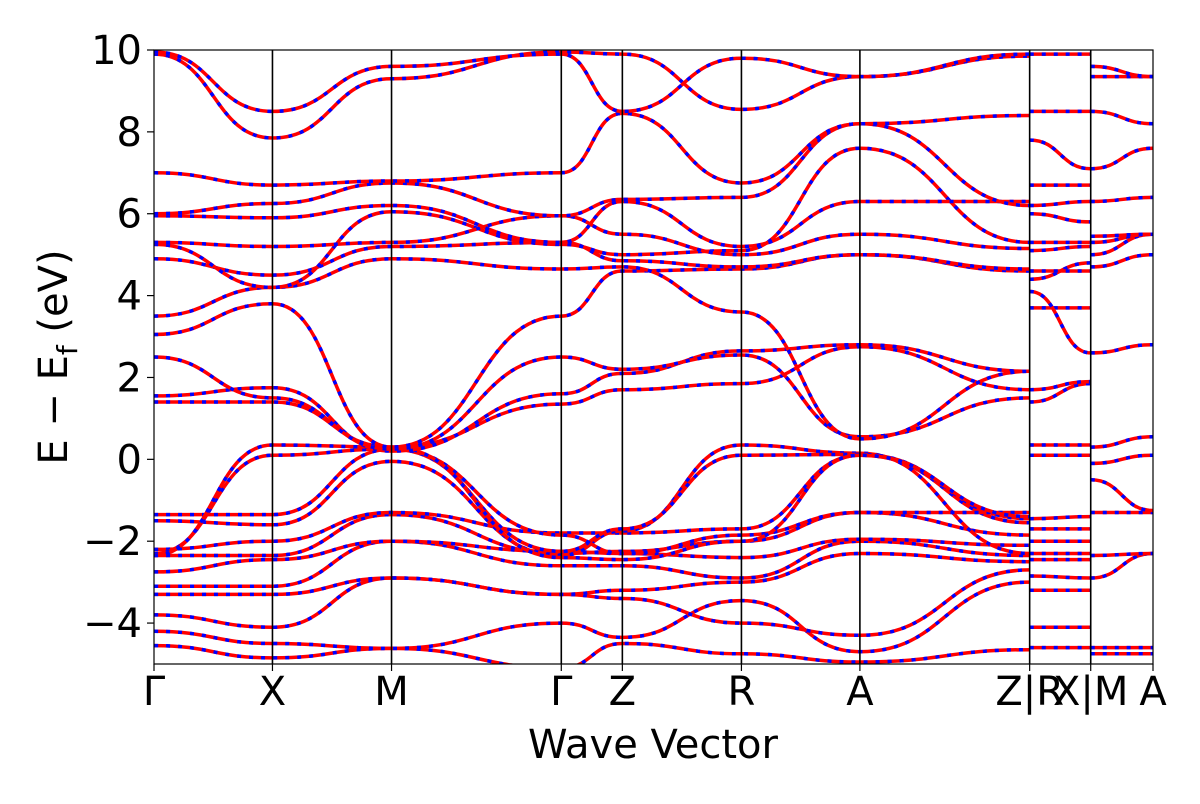  I want to click on y-tick-label: 2, so click(129, 378).